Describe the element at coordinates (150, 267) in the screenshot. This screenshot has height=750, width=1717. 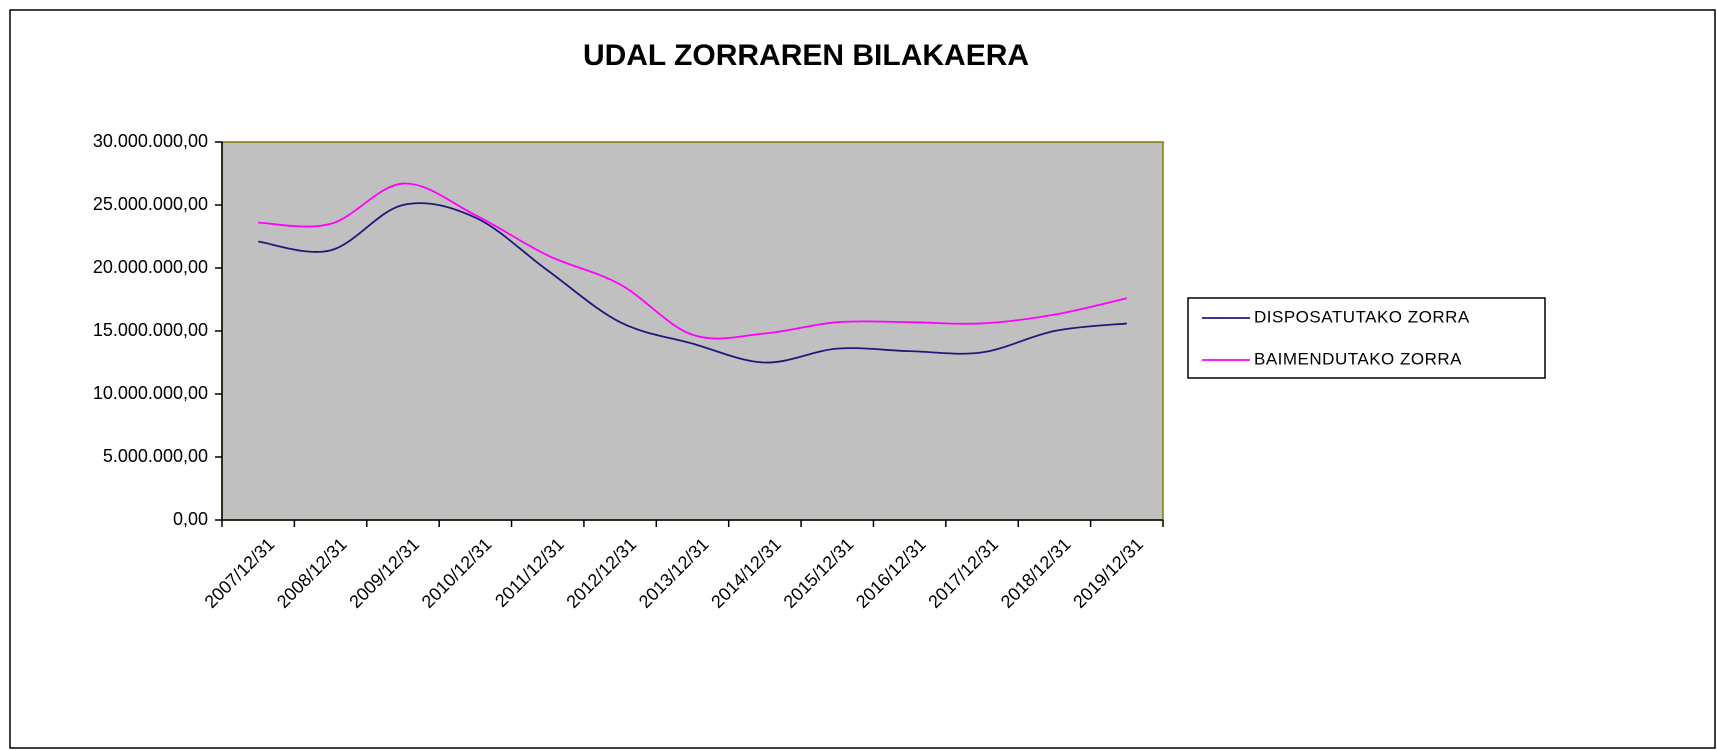
I see `y-tick-label: 20.000.000,00` at that location.